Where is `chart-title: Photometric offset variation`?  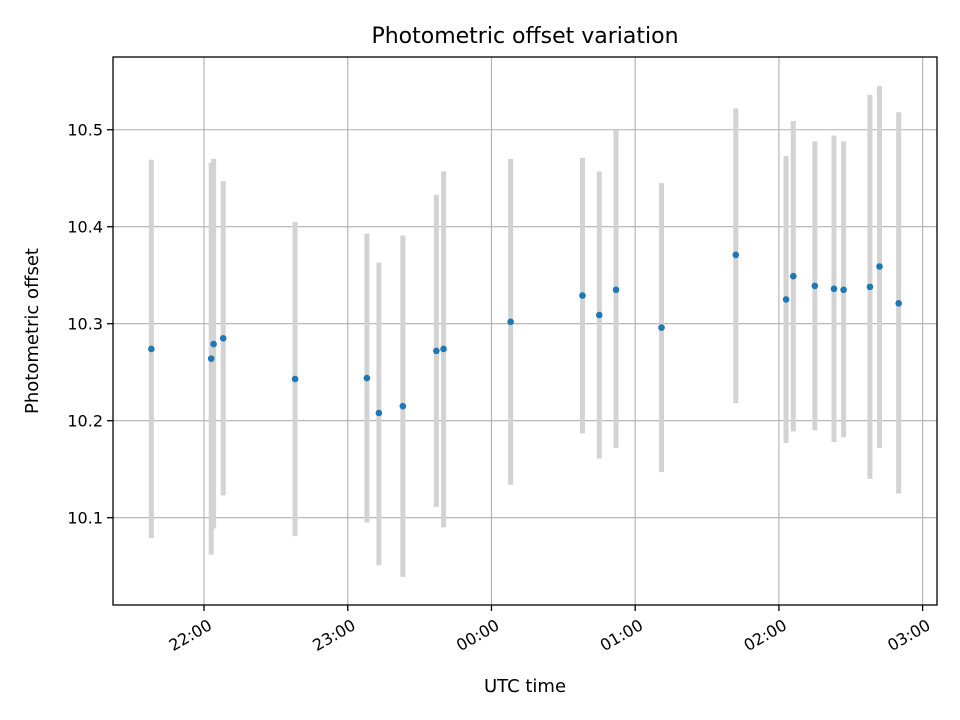 chart-title: Photometric offset variation is located at coordinates (524, 36).